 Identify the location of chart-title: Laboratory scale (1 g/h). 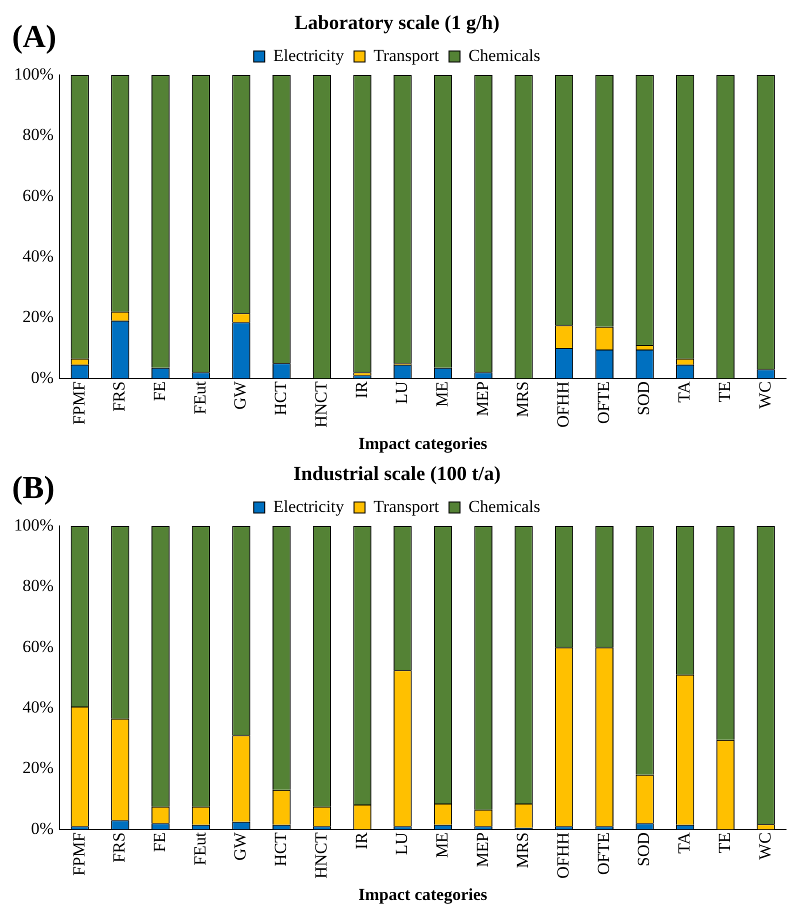
(397, 23).